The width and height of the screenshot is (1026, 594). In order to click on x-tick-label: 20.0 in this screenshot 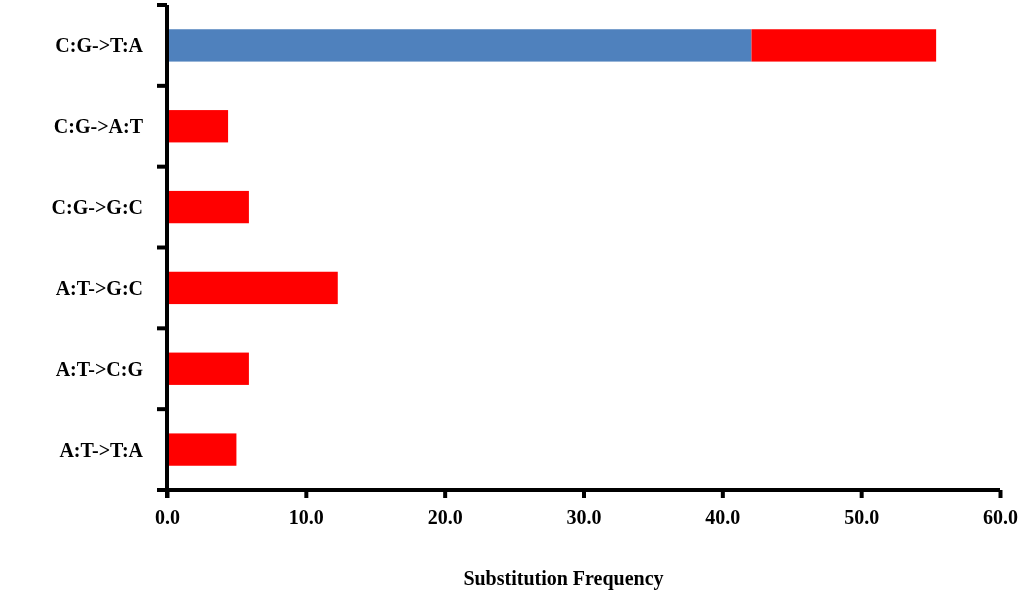, I will do `click(445, 517)`.